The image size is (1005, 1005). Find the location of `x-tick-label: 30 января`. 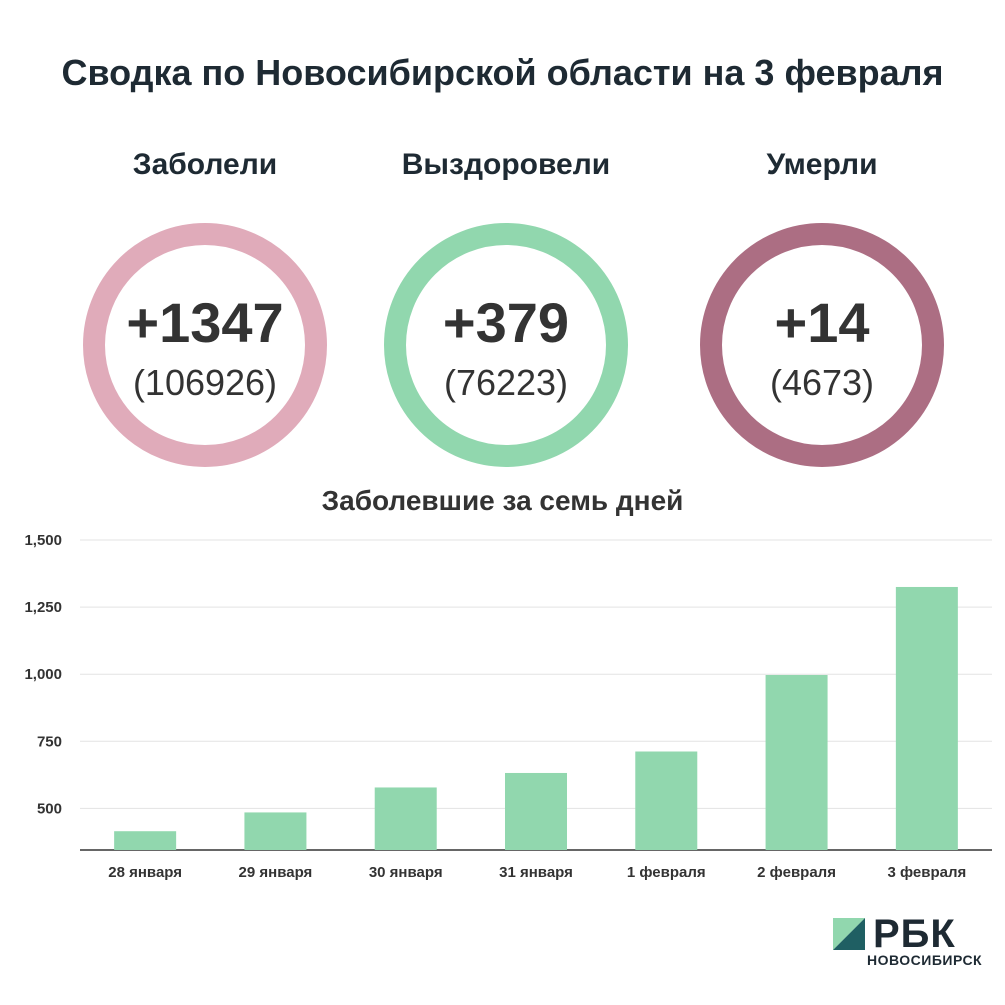

x-tick-label: 30 января is located at coordinates (406, 872).